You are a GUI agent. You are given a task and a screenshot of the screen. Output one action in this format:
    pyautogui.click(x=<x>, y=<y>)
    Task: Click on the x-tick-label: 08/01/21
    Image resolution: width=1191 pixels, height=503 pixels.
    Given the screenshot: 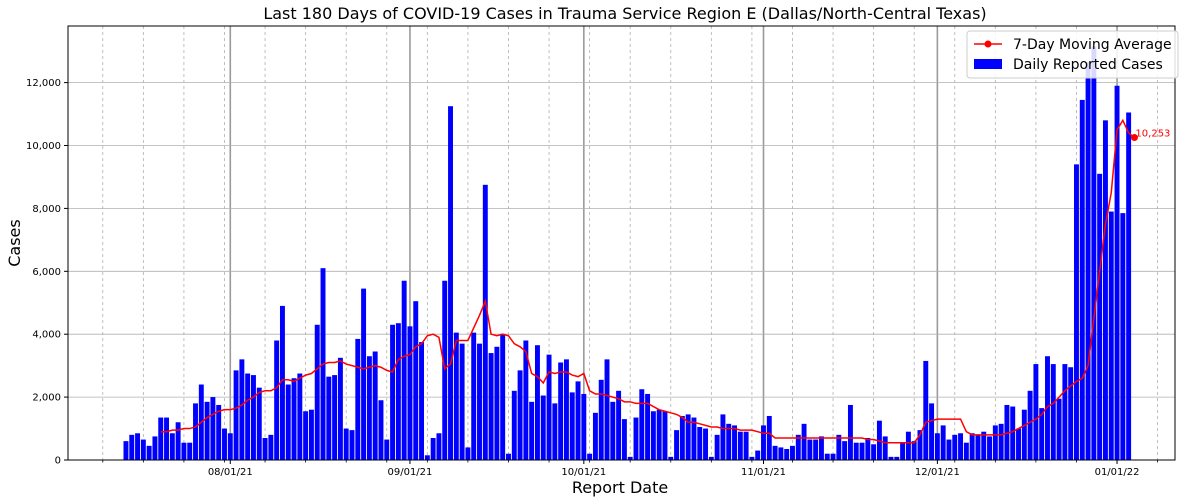 What is the action you would take?
    pyautogui.click(x=230, y=472)
    